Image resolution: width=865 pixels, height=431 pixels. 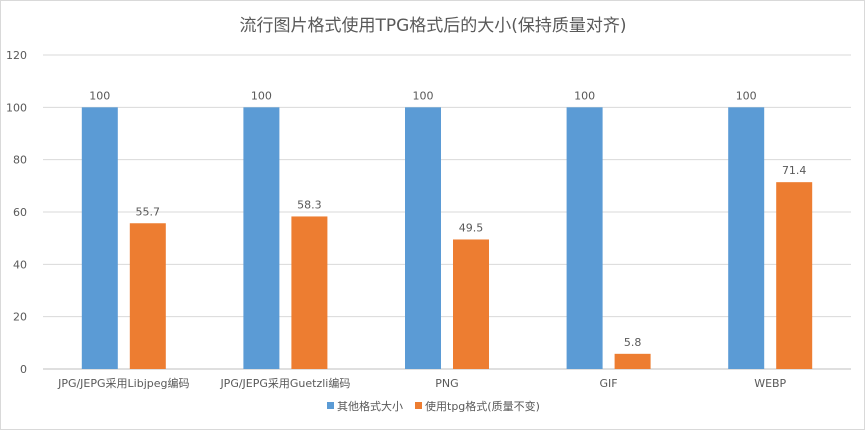 I want to click on chart-title: 流行图片格式使用TPG格式后的大小(保持质量对齐), so click(x=432, y=25).